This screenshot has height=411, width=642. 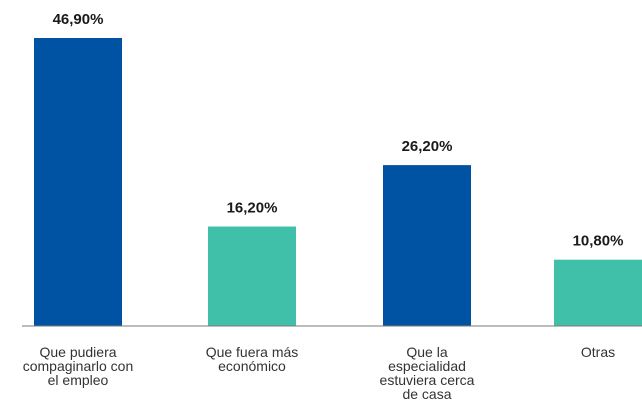 I want to click on category-label-2: Que fuera más económico, so click(x=252, y=359).